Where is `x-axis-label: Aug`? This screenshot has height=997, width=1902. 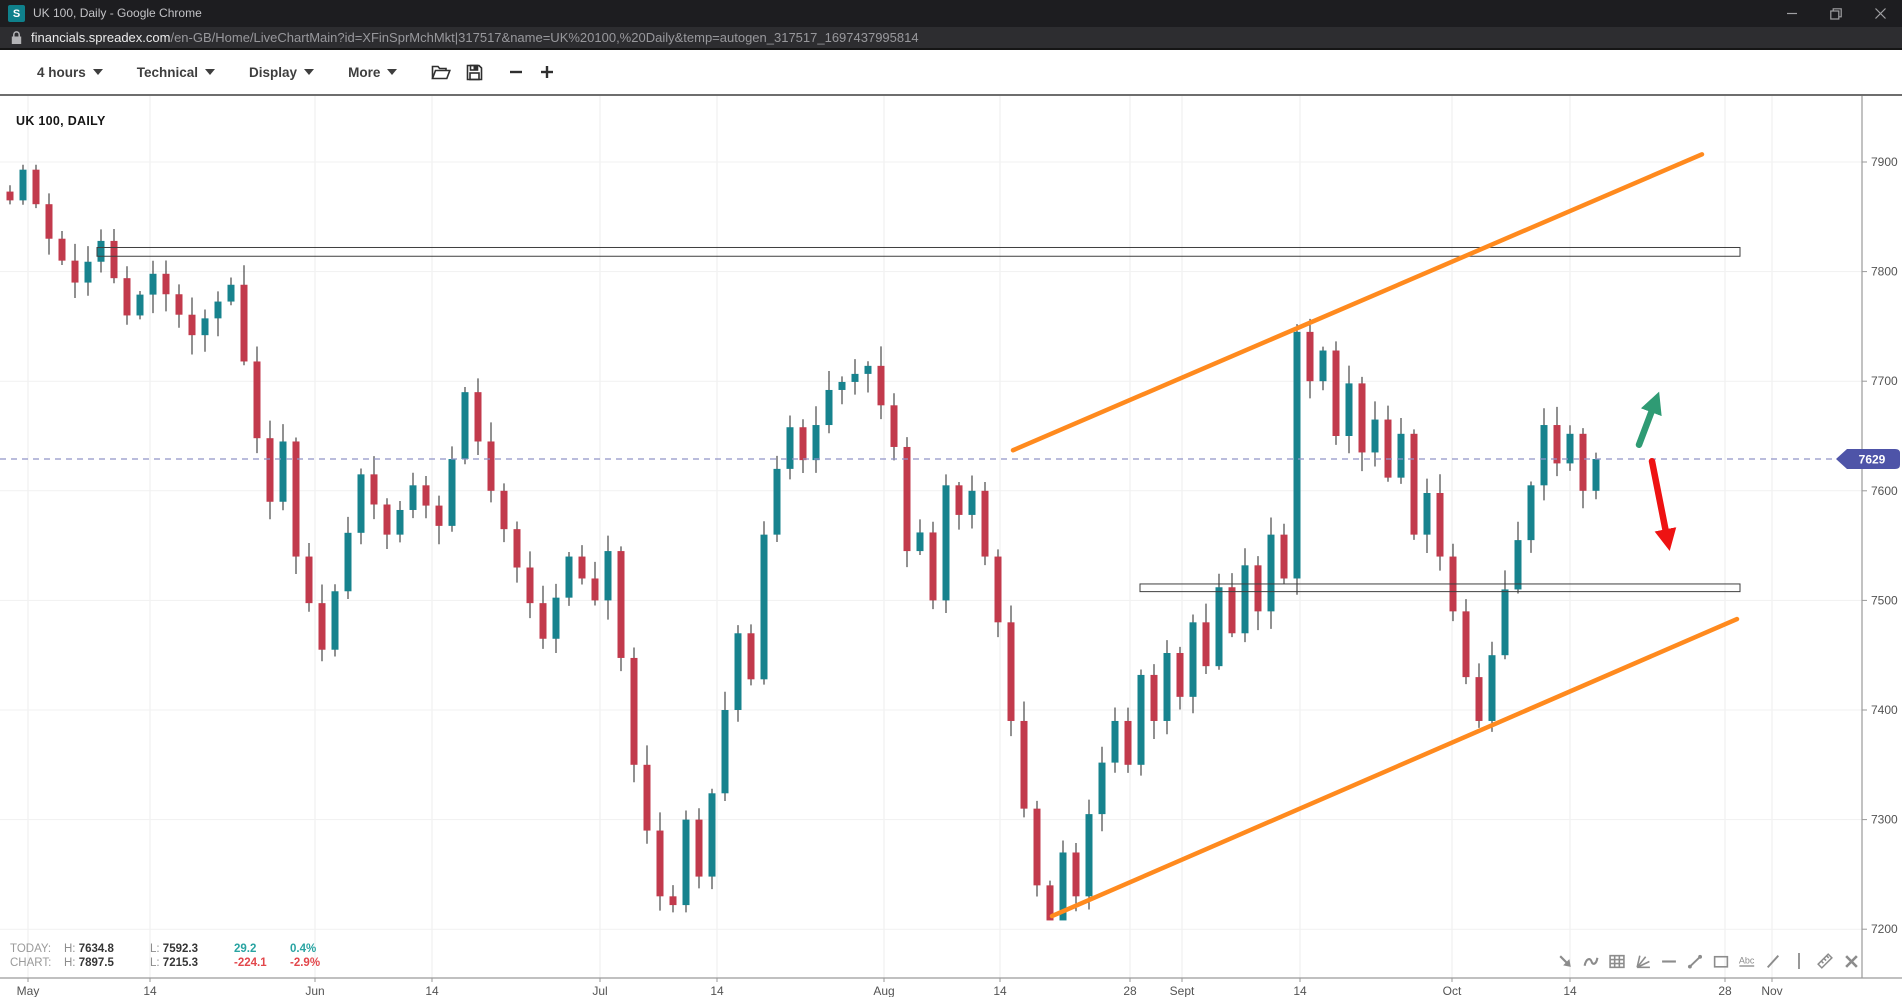
x-axis-label: Aug is located at coordinates (883, 990).